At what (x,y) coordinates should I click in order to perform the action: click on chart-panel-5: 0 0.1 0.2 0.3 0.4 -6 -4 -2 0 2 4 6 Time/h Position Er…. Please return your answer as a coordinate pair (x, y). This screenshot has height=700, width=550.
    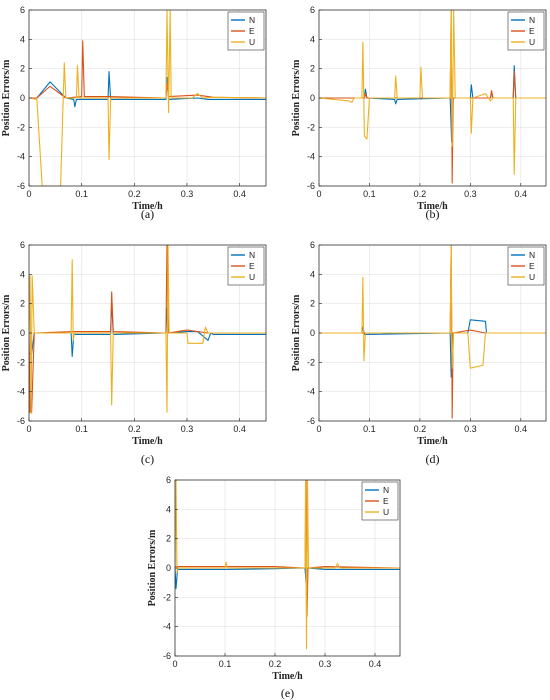
    Looking at the image, I should click on (274, 587).